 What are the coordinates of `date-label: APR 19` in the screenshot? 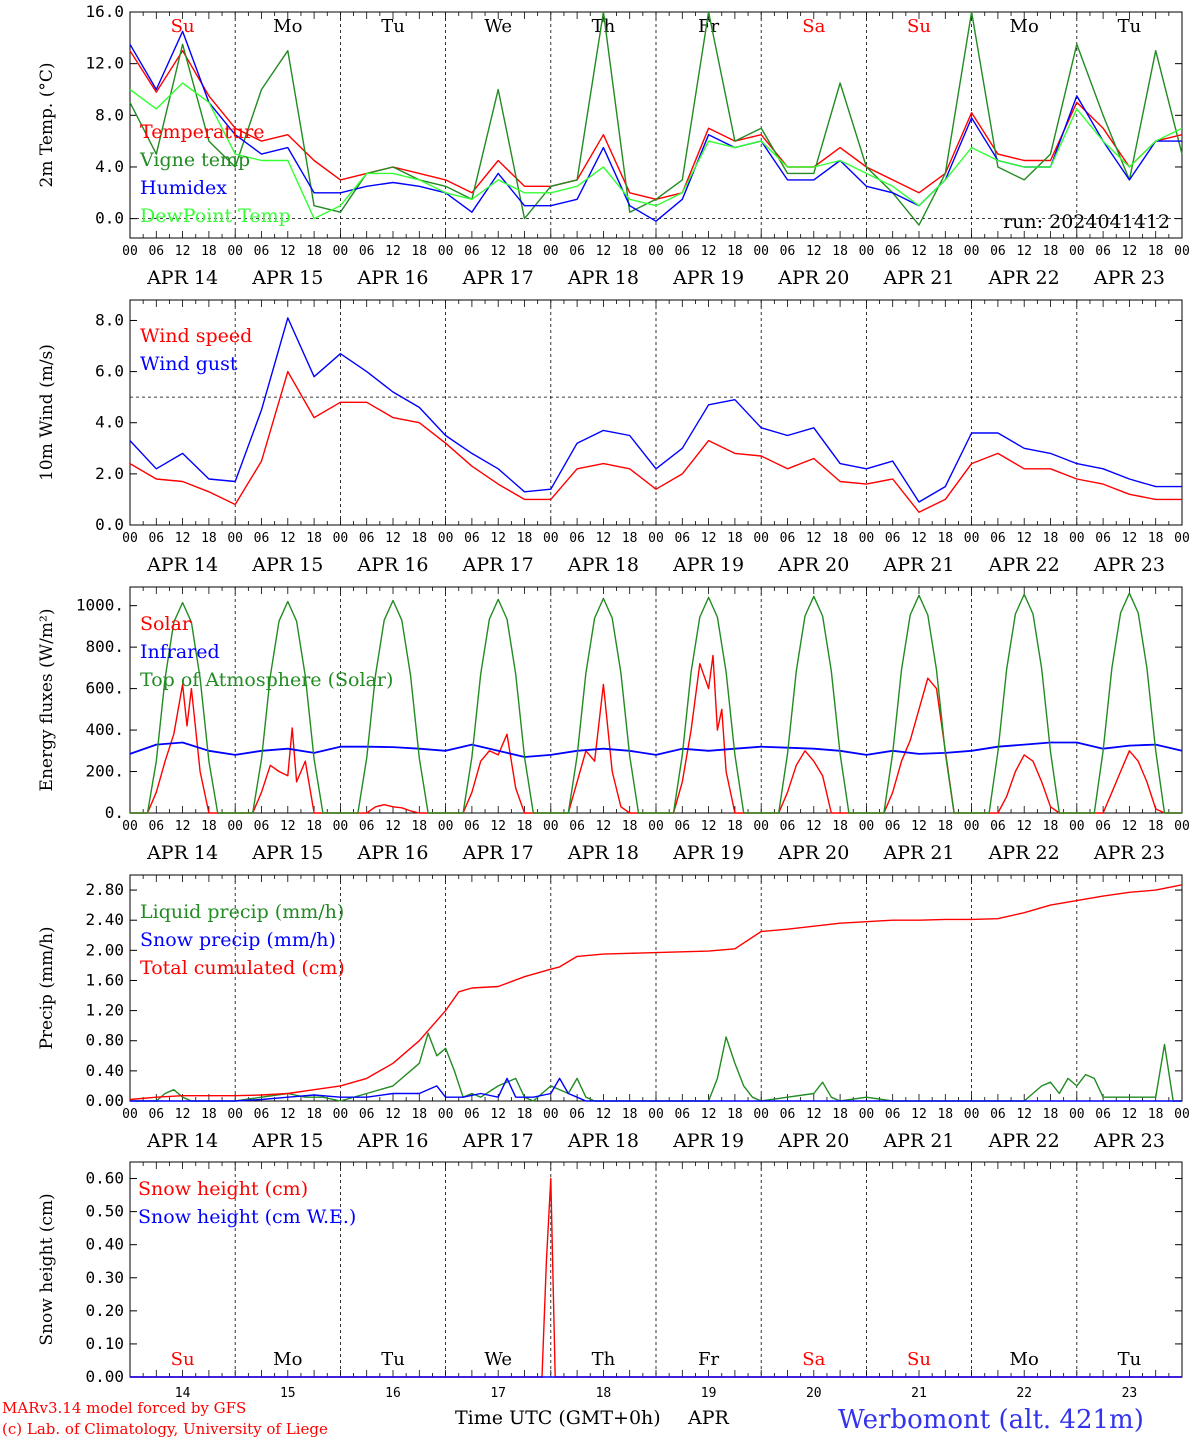 It's located at (708, 565).